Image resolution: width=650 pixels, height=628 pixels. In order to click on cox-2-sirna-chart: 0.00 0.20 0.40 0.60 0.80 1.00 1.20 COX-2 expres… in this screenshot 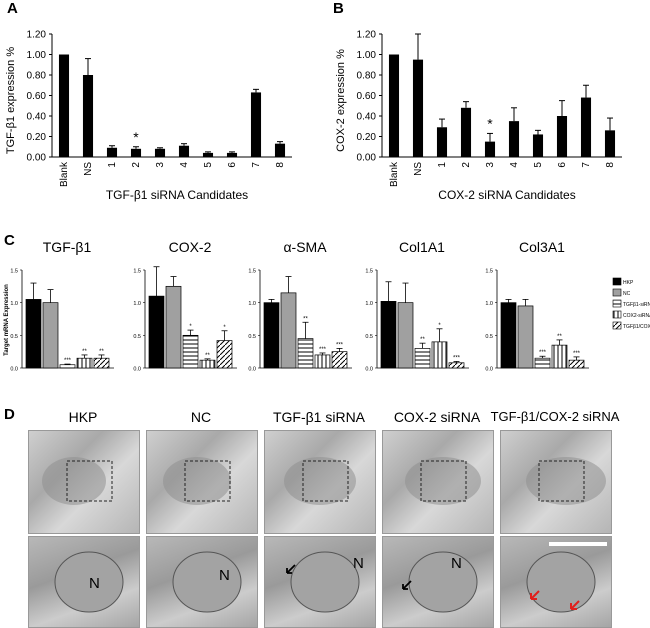, I will do `click(478, 116)`.